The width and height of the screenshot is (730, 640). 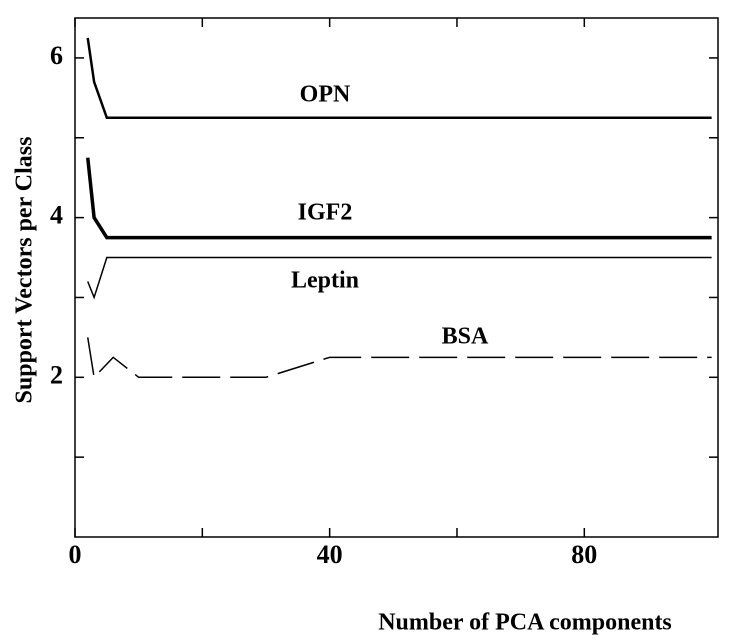 What do you see at coordinates (75, 554) in the screenshot?
I see `x-tick-label: 0` at bounding box center [75, 554].